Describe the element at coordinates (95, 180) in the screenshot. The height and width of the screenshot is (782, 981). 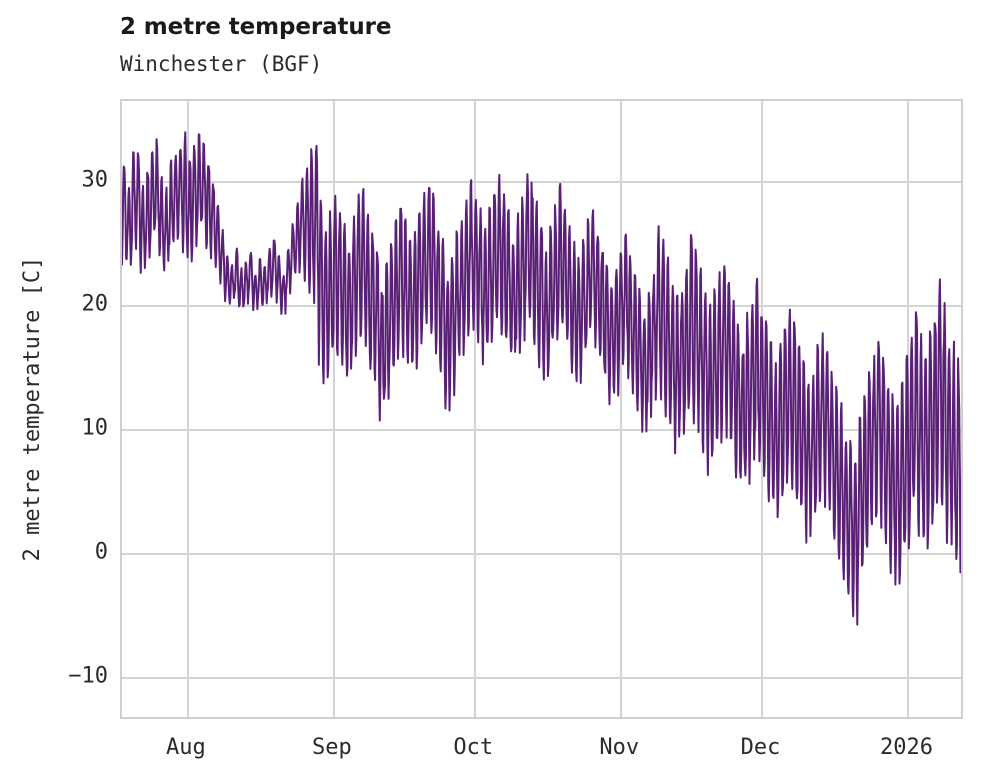
I see `y-tick-label: 30` at that location.